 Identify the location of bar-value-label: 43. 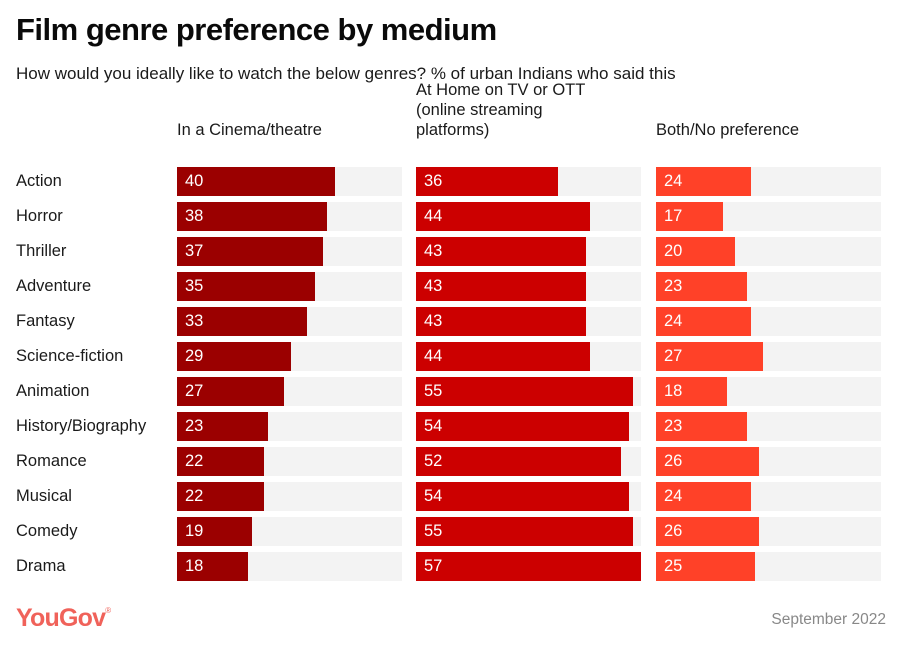
(433, 251).